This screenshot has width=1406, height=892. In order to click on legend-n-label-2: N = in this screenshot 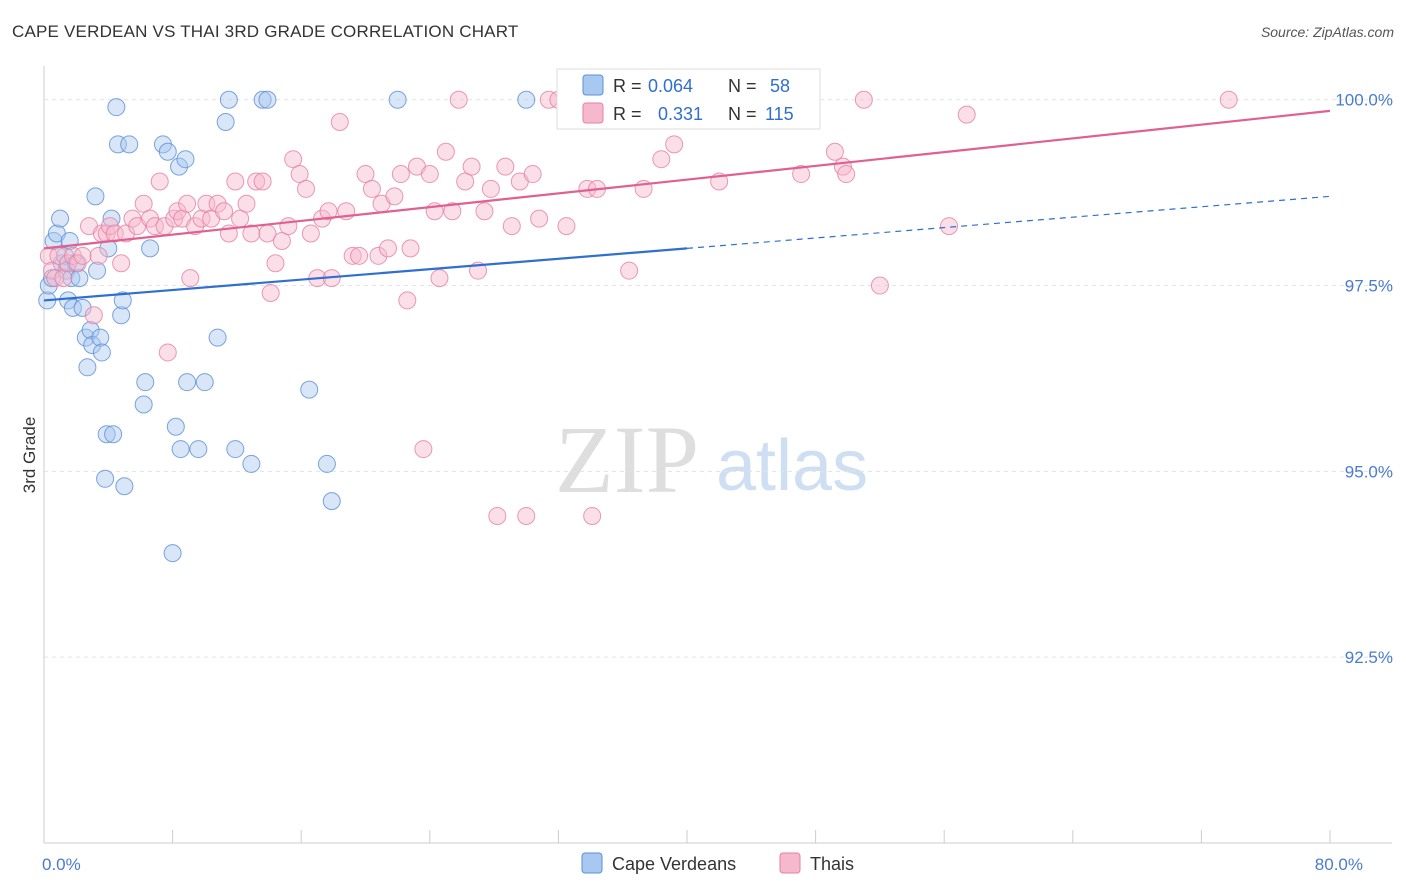, I will do `click(742, 114)`.